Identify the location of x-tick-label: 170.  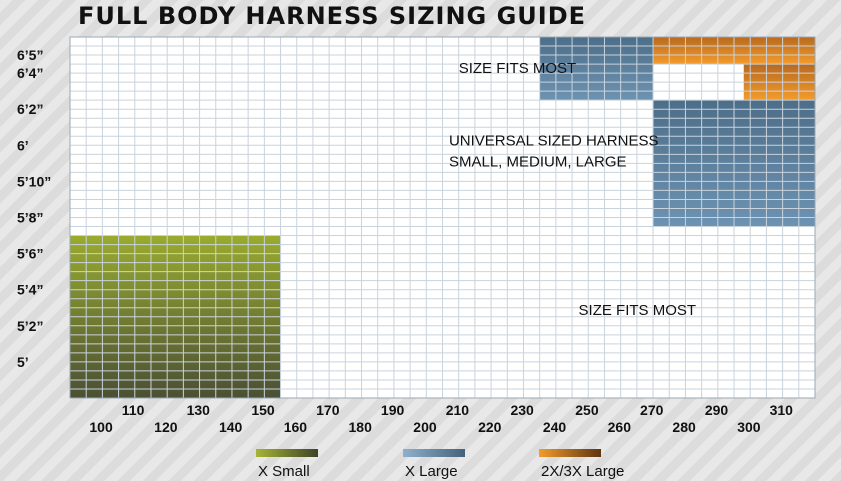
(328, 410).